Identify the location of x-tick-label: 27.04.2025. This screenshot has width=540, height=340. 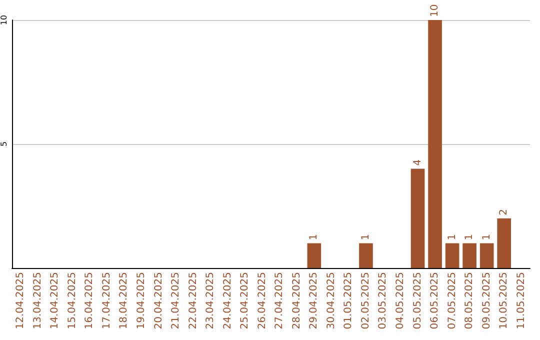
(280, 301).